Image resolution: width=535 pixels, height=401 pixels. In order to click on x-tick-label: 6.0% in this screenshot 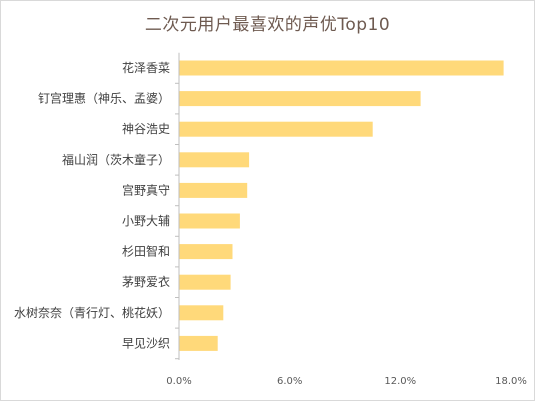, I will do `click(289, 381)`.